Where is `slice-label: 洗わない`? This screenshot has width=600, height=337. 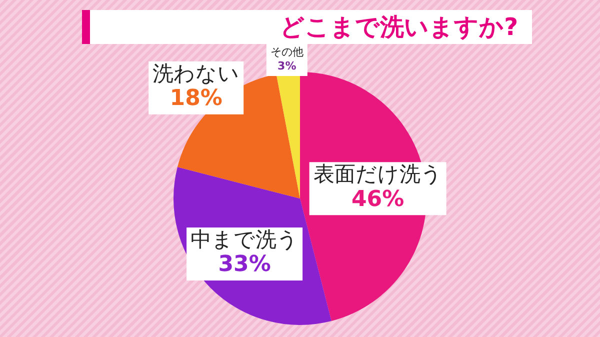 slice-label: 洗わない is located at coordinates (196, 73).